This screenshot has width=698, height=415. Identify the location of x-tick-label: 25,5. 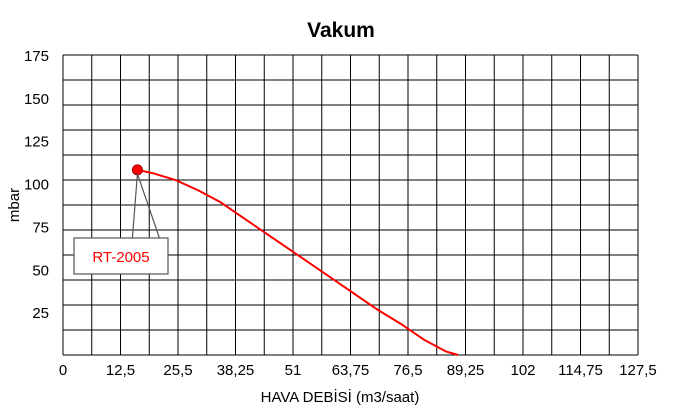
(177, 370).